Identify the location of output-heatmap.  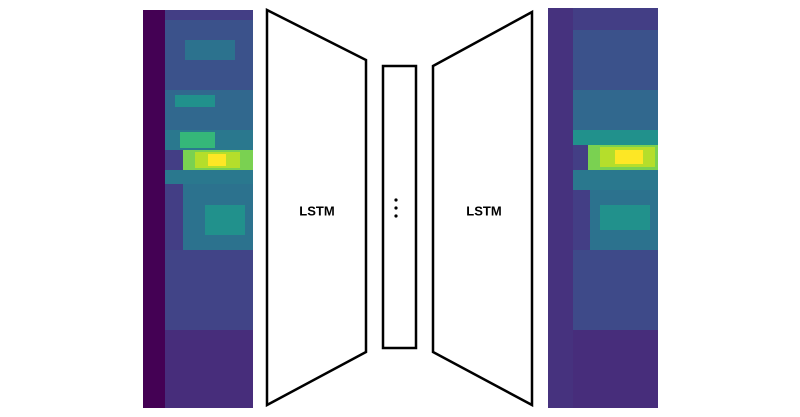
(603, 208).